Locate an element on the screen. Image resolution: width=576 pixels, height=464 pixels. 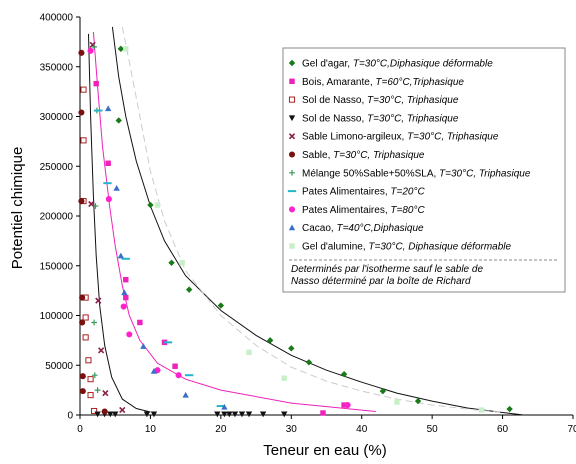
y-tick-label: 250000 is located at coordinates (57, 167).